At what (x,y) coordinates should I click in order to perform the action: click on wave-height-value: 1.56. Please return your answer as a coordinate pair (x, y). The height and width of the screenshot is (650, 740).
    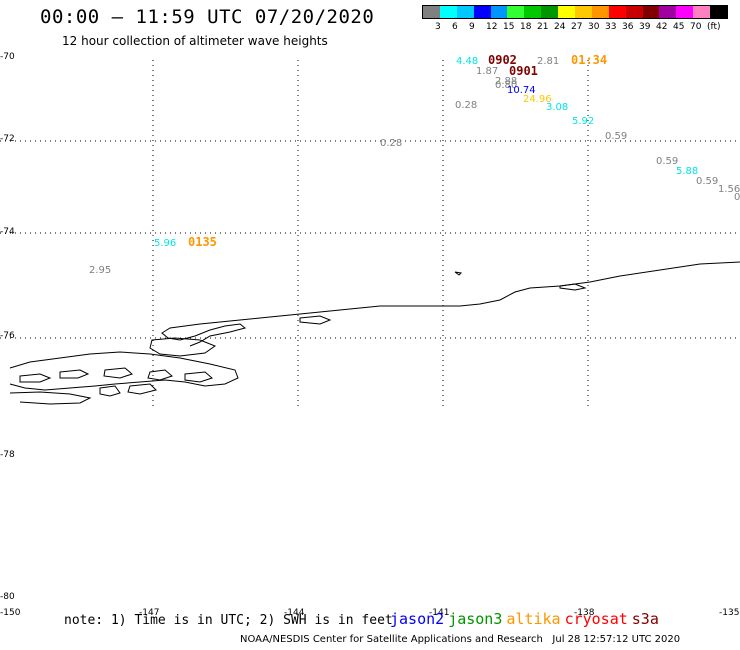
    Looking at the image, I should click on (729, 189).